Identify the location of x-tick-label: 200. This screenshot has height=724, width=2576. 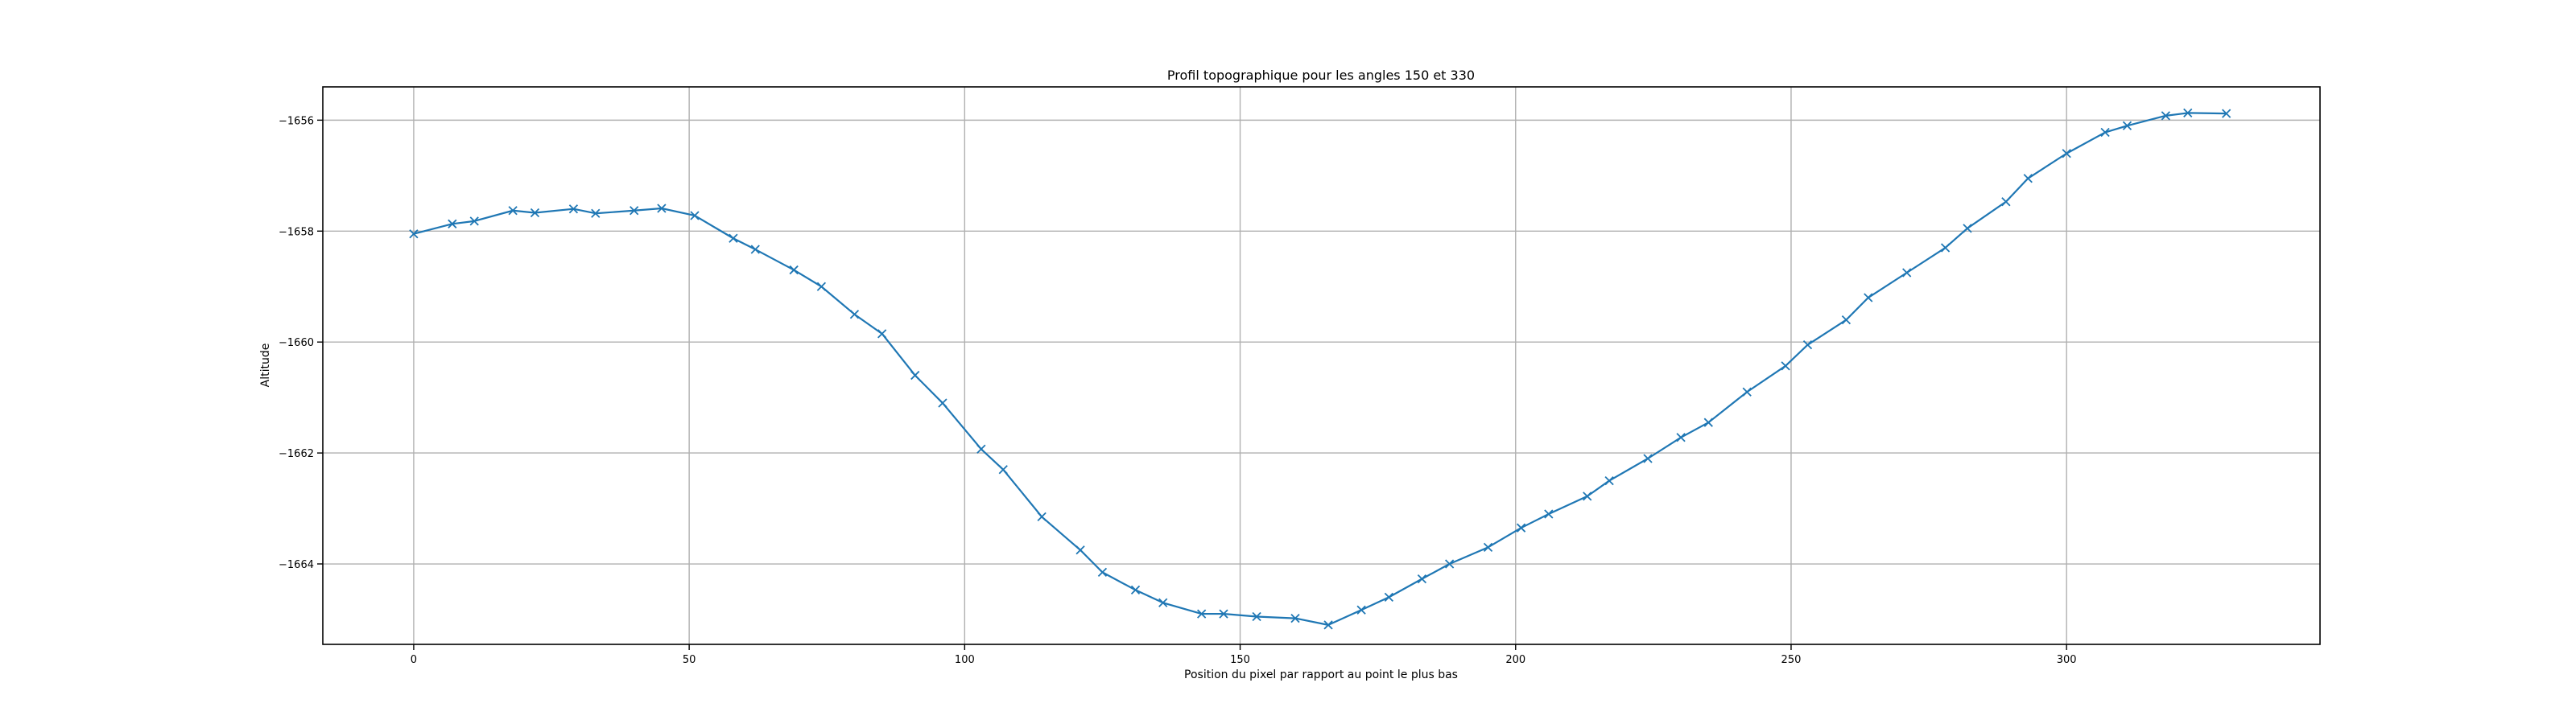
(1515, 660).